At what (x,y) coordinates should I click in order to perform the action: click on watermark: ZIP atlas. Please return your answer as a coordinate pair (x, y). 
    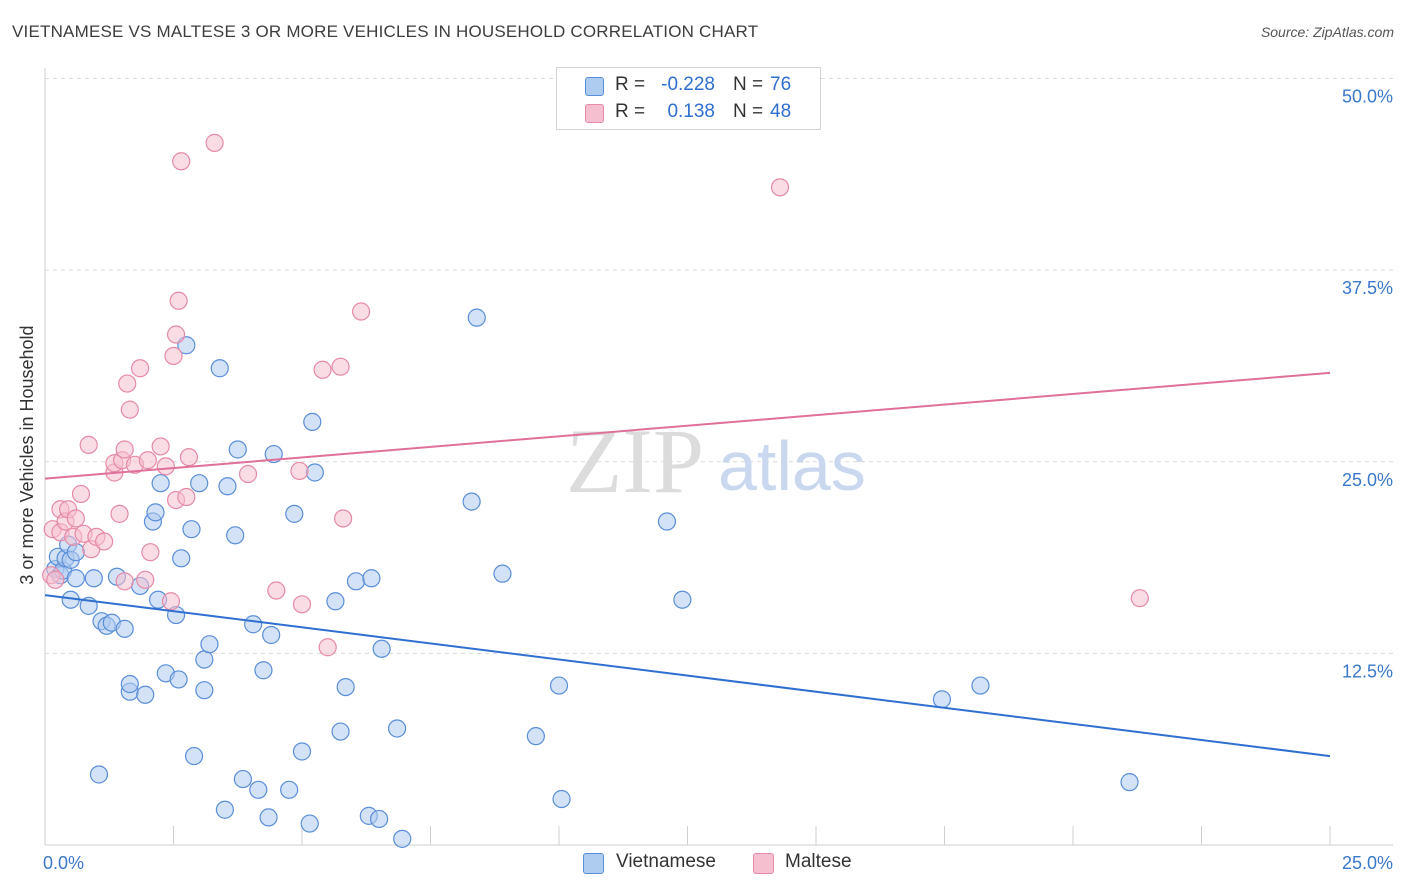
    Looking at the image, I should click on (716, 461).